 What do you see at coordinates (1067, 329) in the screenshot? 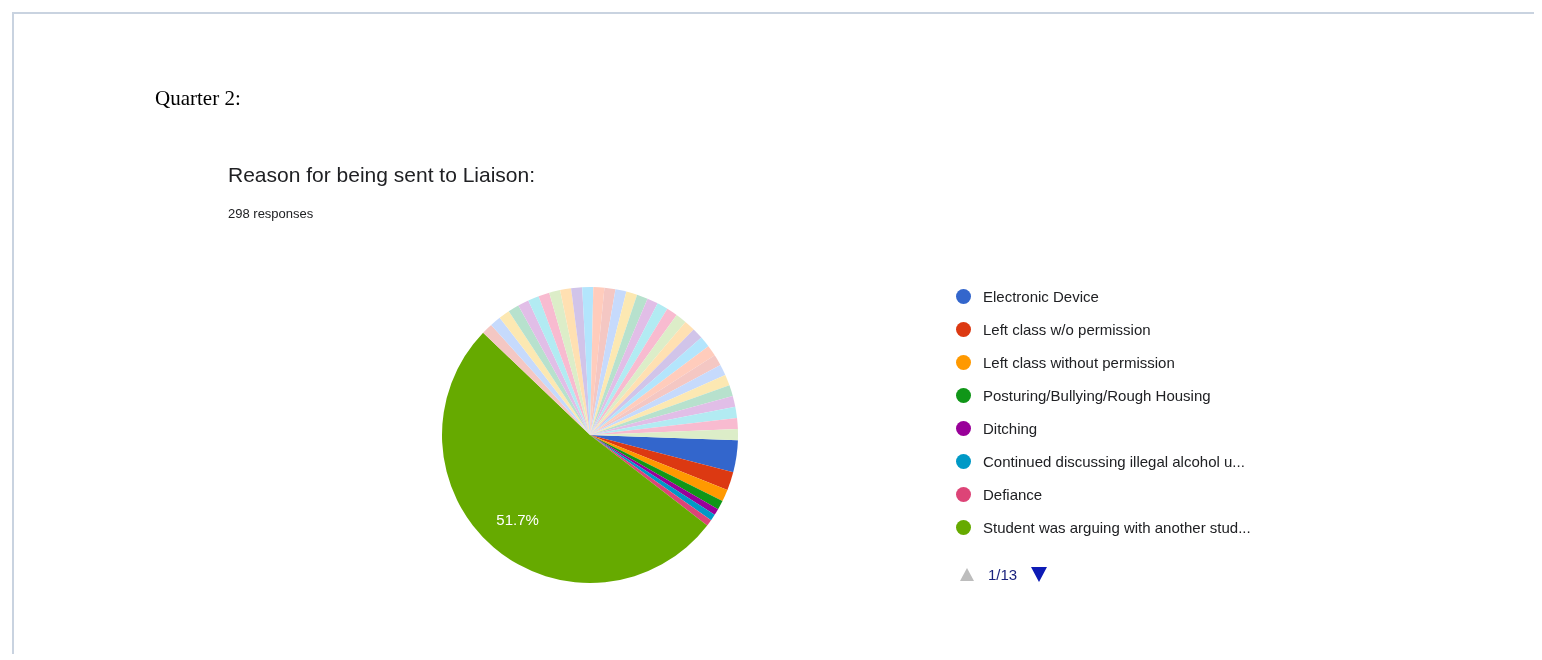
I see `legend-label: Left class w/o permission` at bounding box center [1067, 329].